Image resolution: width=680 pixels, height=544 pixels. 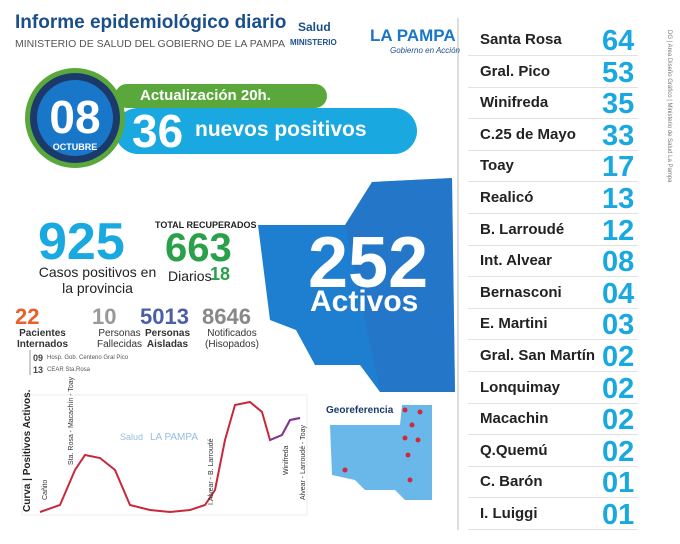 I want to click on locality-name: B. Larroudé, so click(x=522, y=229).